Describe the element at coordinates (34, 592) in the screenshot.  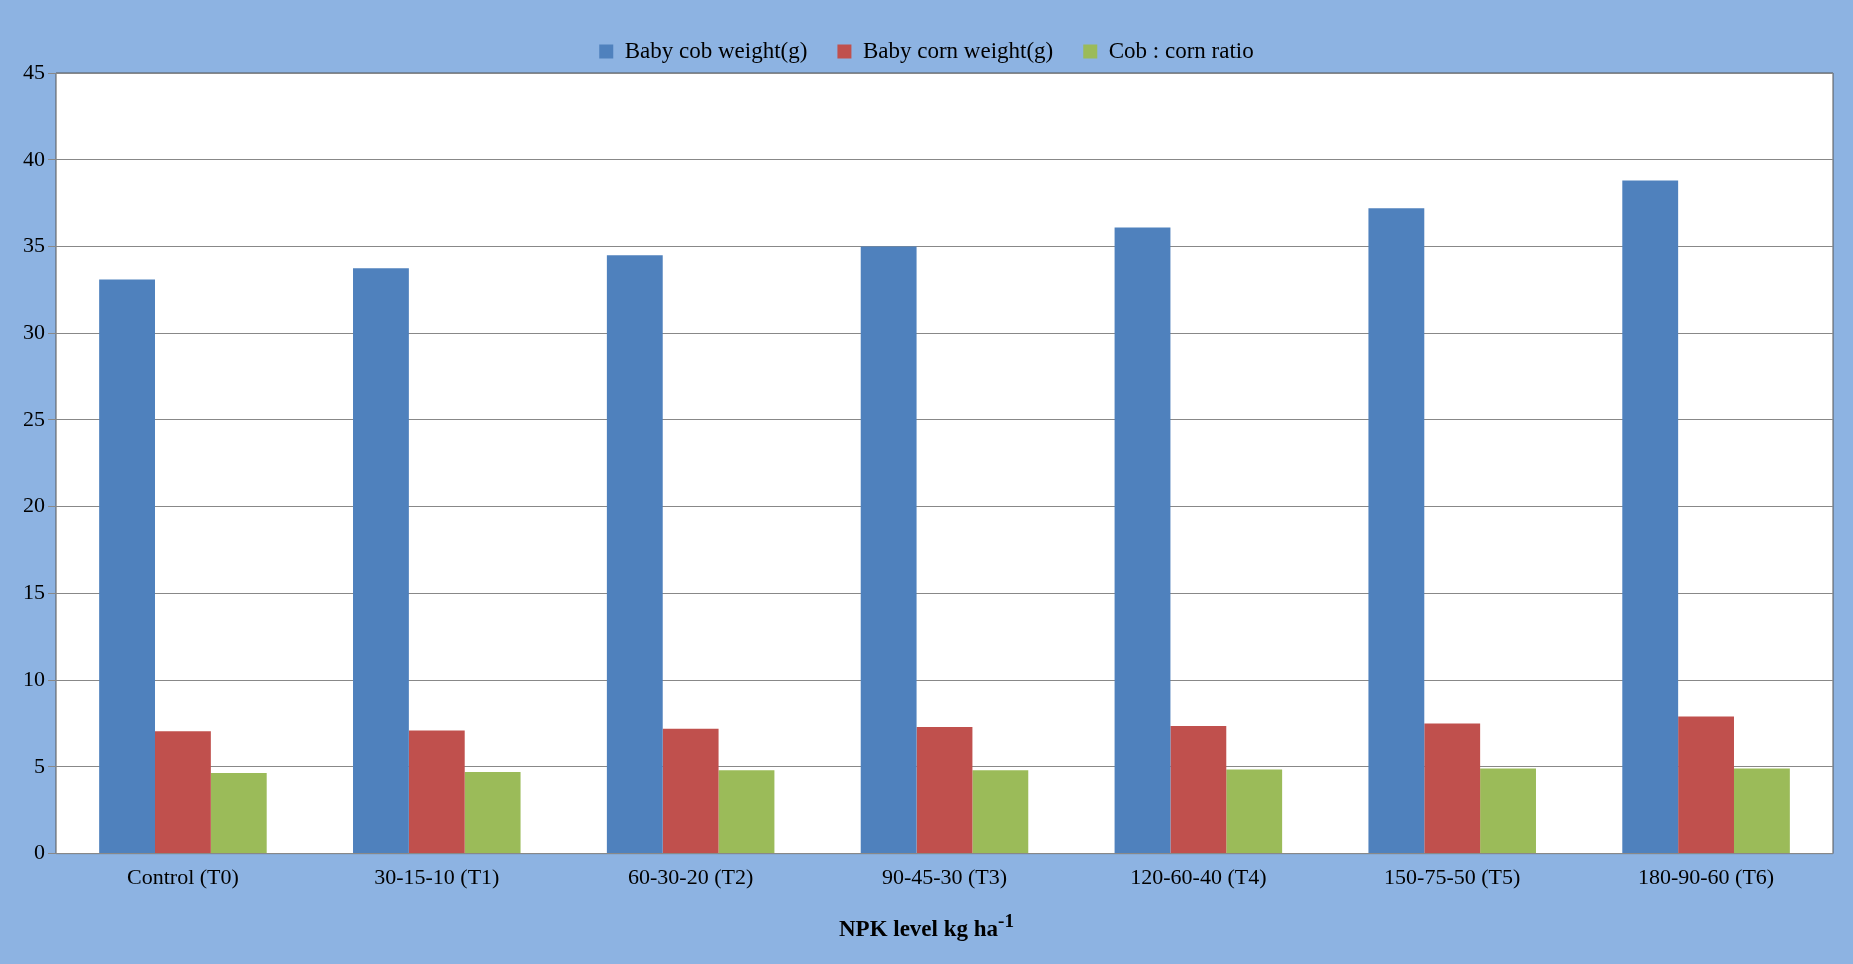
I see `y-tick-label: 15` at that location.